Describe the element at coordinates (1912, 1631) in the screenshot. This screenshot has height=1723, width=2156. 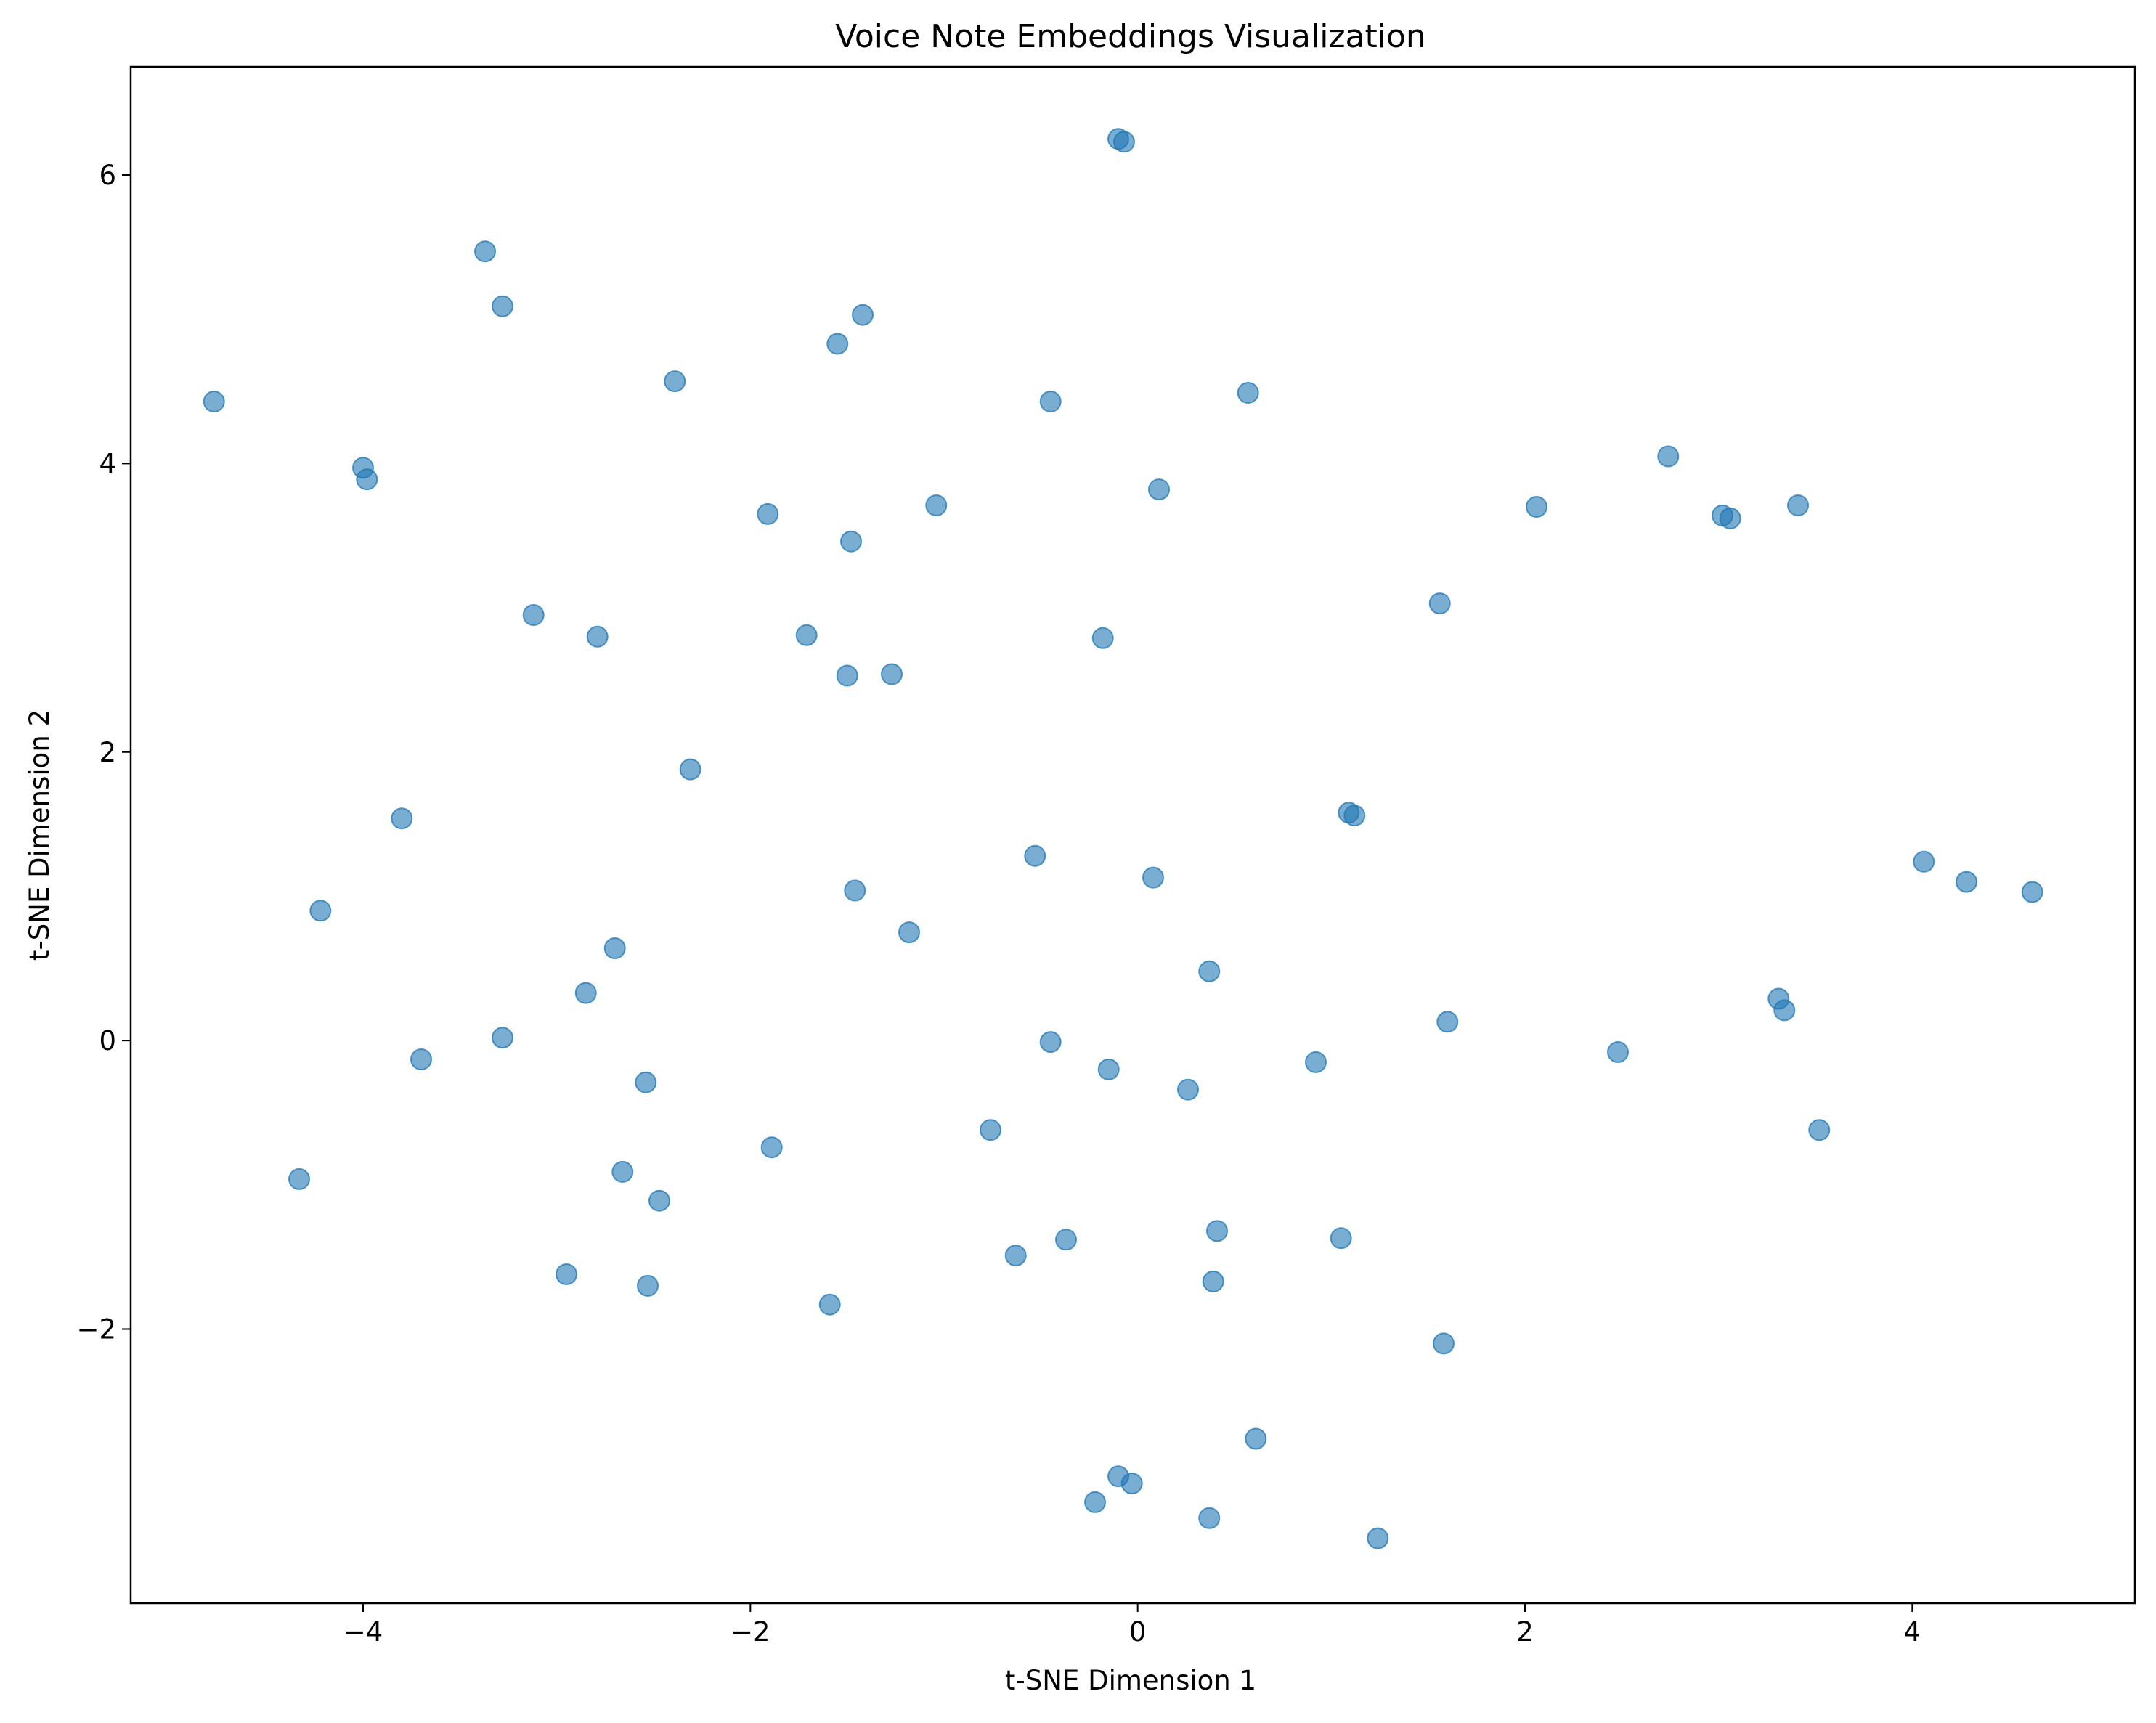
I see `x-tick-label: 4` at that location.